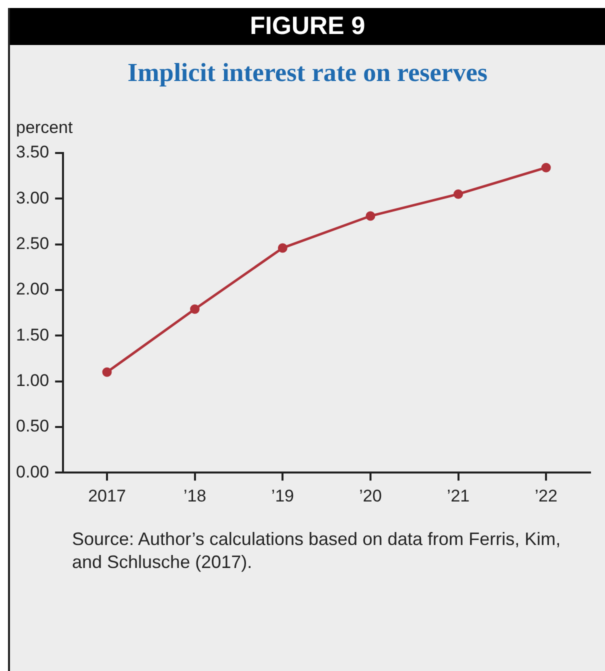 The height and width of the screenshot is (671, 605). What do you see at coordinates (107, 496) in the screenshot?
I see `x-tick-label: 2017` at bounding box center [107, 496].